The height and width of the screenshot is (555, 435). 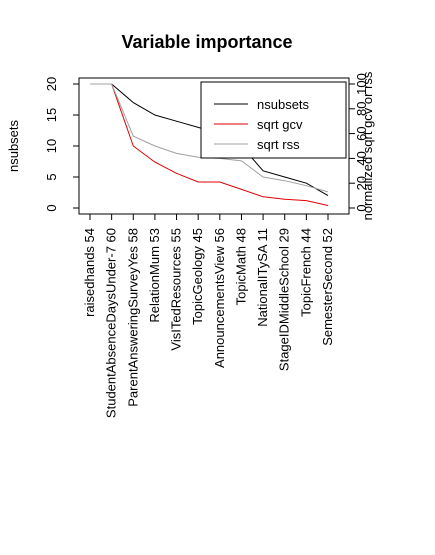 I want to click on y-axis-label-left: nsubsets, so click(x=13, y=145).